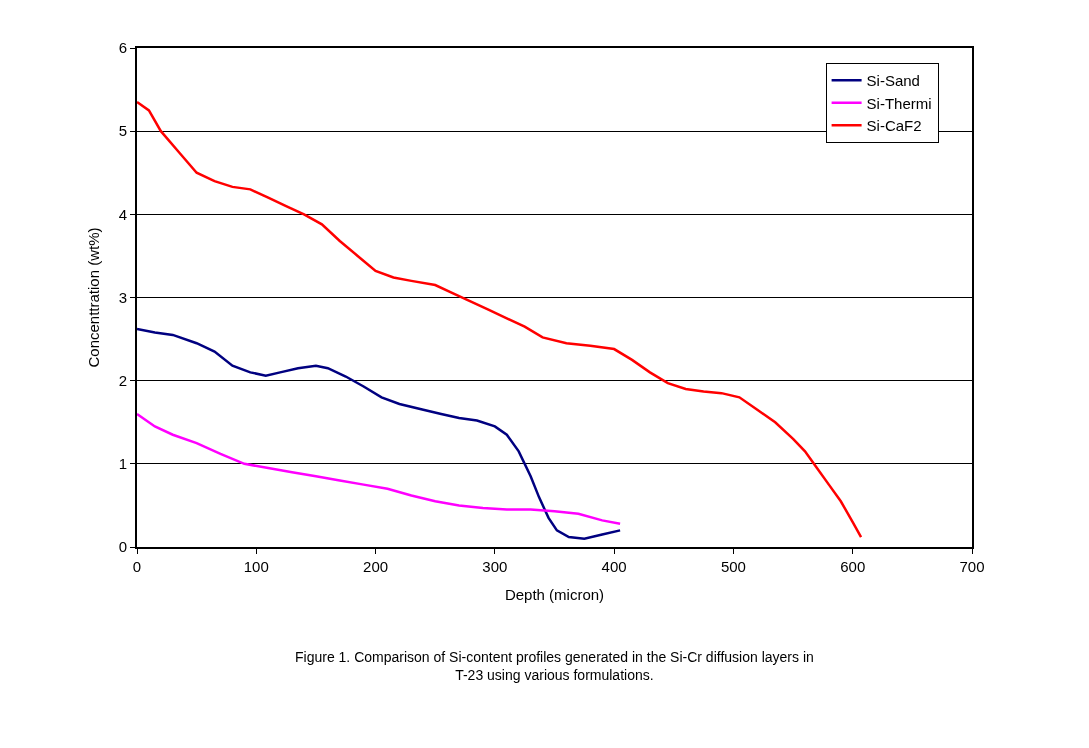 This screenshot has width=1089, height=748. Describe the element at coordinates (733, 566) in the screenshot. I see `x-tick-label: 500` at that location.